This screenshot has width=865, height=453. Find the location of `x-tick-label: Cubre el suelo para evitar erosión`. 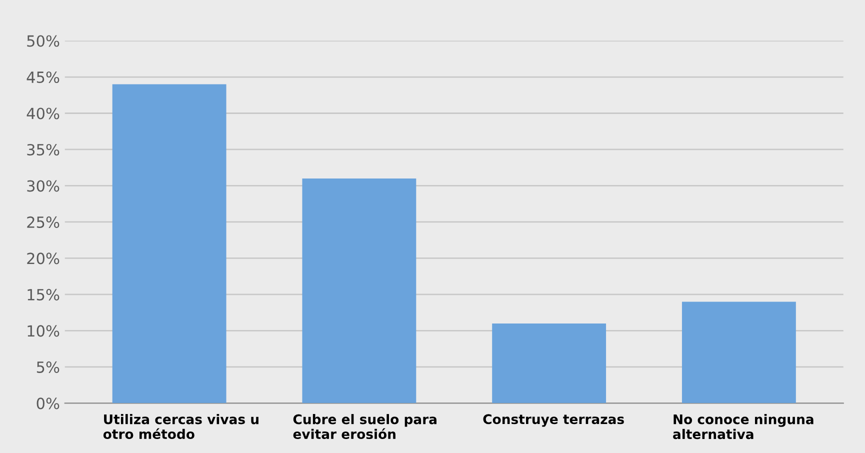

x-tick-label: Cubre el suelo para evitar erosión is located at coordinates (364, 427).